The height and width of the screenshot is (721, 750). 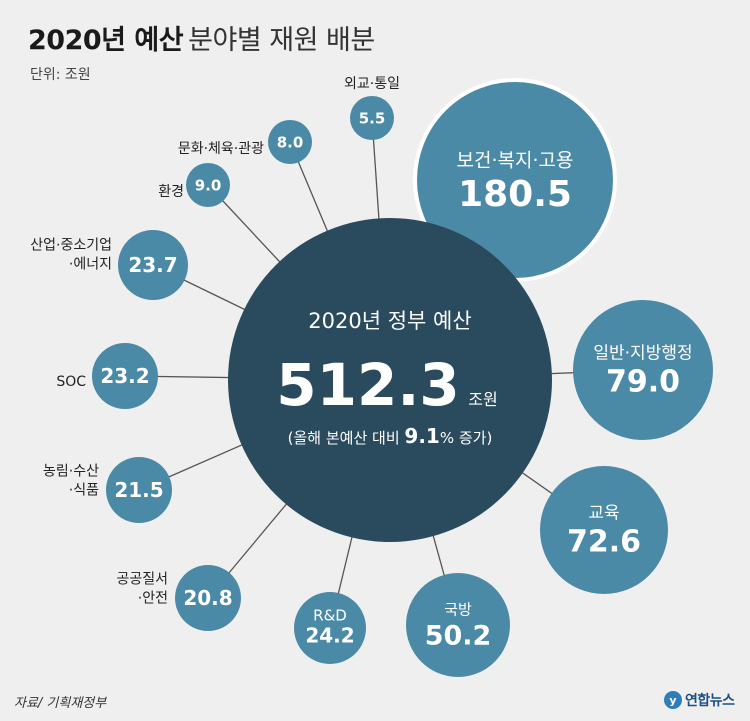 What do you see at coordinates (710, 701) in the screenshot?
I see `logo-text: 연합뉴스` at bounding box center [710, 701].